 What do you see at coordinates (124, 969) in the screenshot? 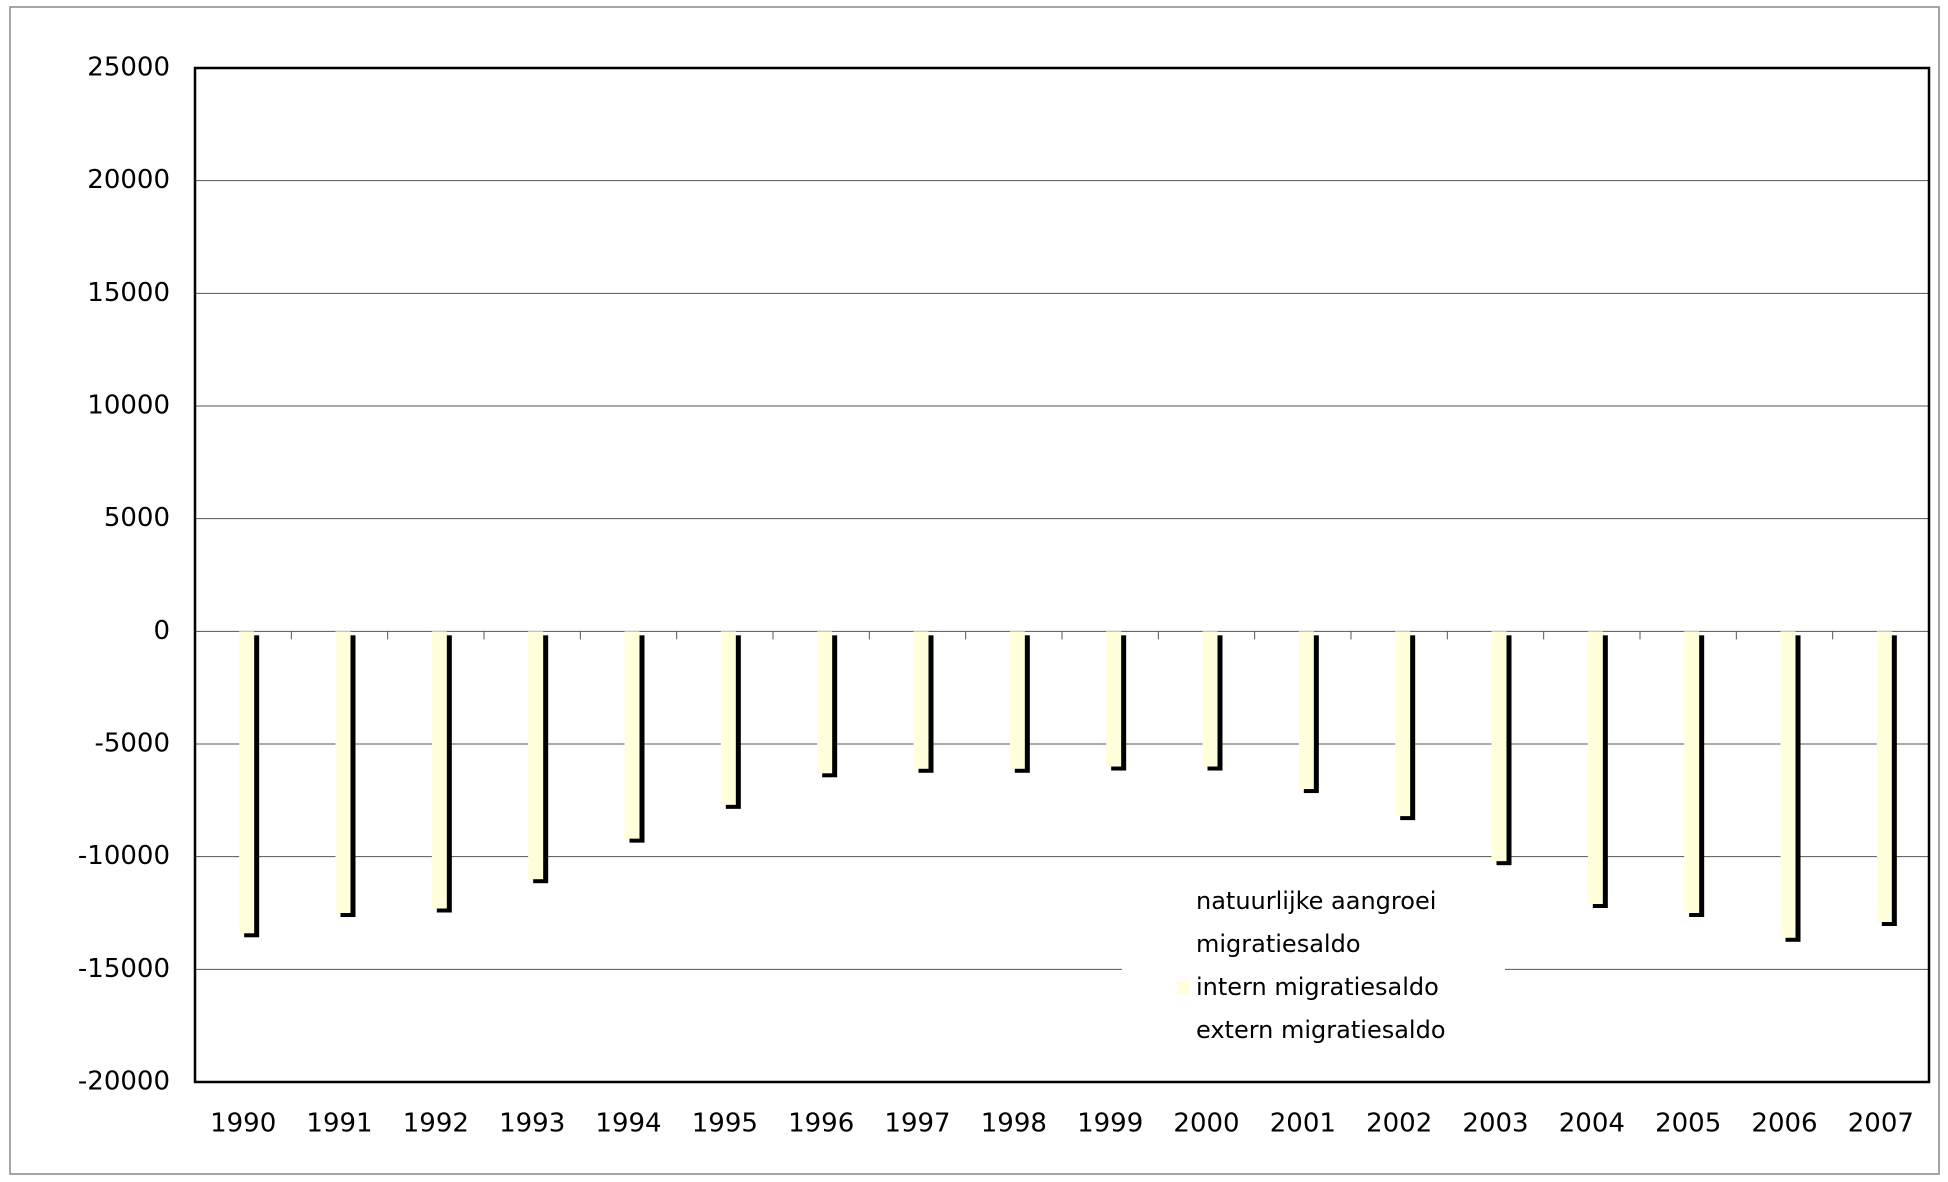
I see `y-tick-label: -15000` at bounding box center [124, 969].